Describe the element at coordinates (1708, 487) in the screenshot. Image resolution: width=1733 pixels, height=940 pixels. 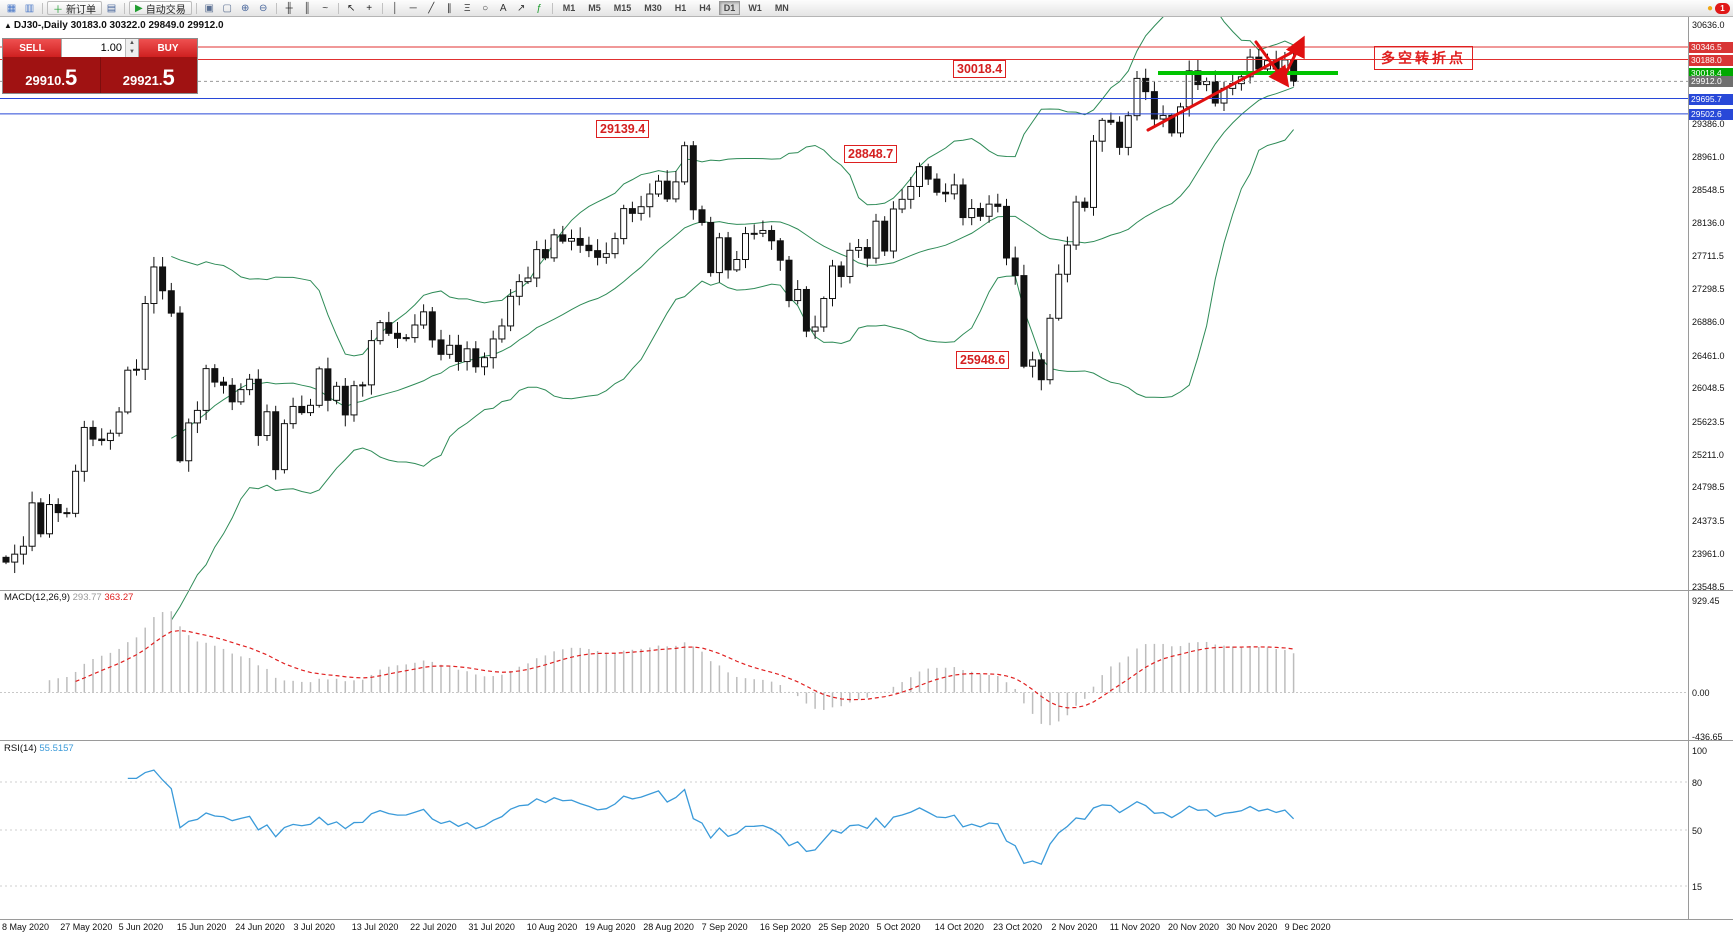
I see `price-axis-label: 24798.5` at that location.